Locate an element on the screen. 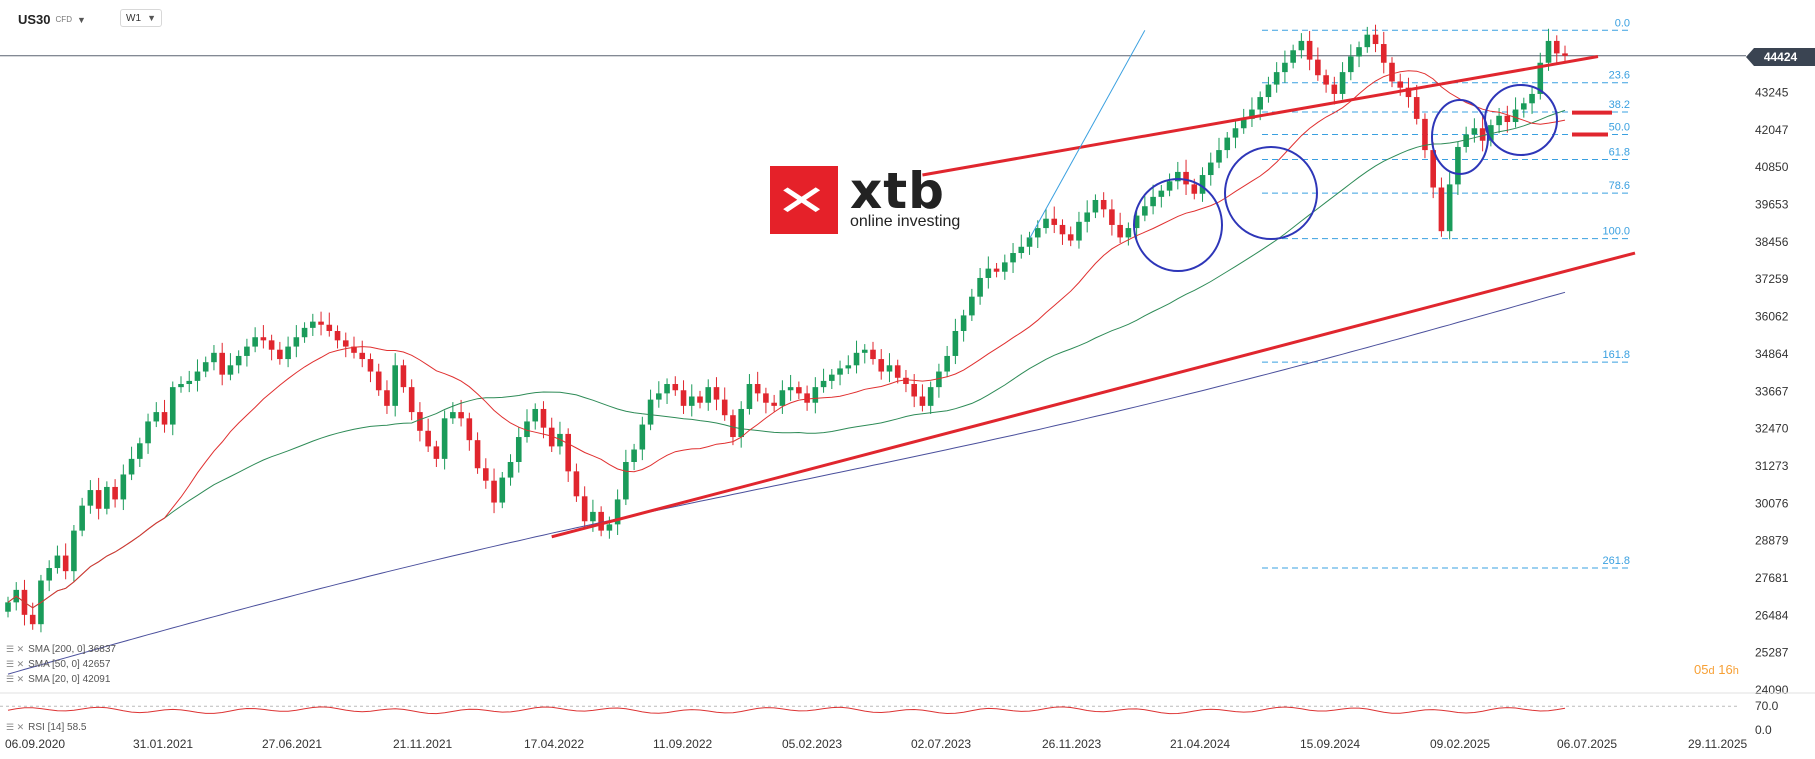 This screenshot has width=1815, height=759. indicator-label: SMA [50, 0] 42657 is located at coordinates (69, 664).